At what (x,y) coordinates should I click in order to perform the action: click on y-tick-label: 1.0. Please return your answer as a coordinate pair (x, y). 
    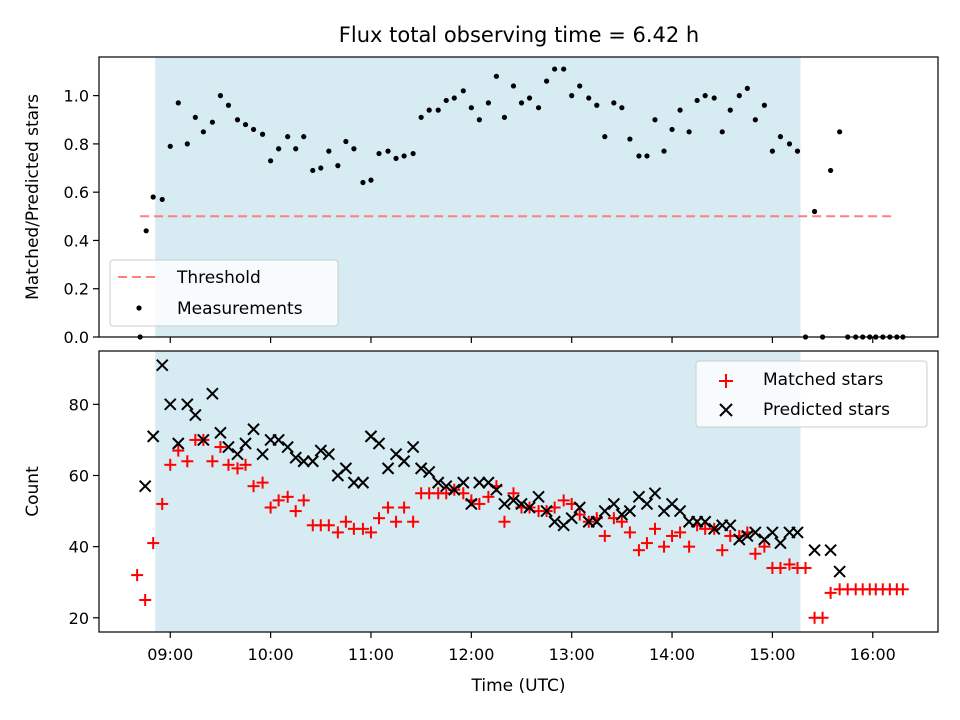
    Looking at the image, I should click on (76, 96).